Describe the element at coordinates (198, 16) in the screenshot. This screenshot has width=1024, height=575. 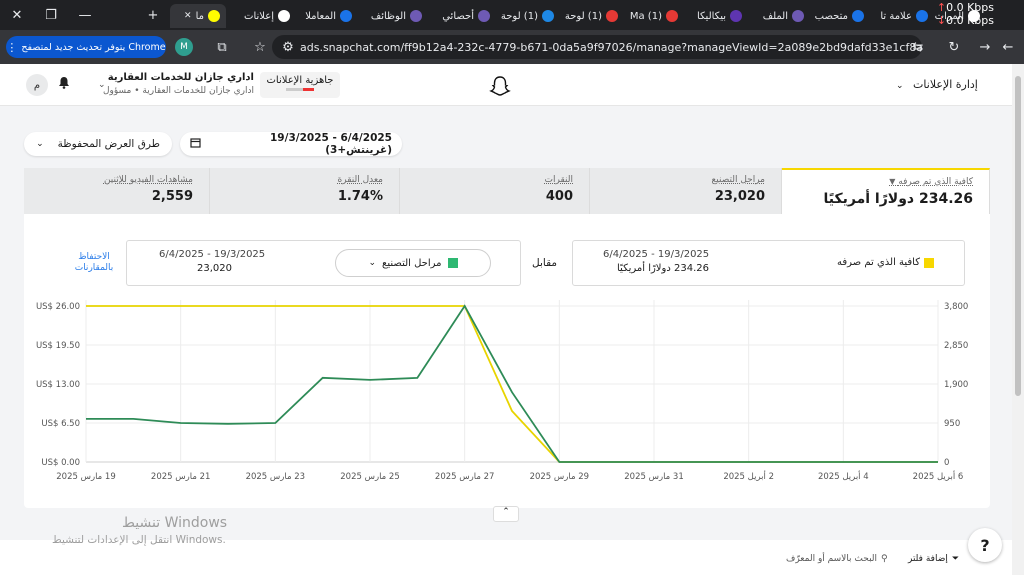
I see `browser-tab-active: ما ✕` at that location.